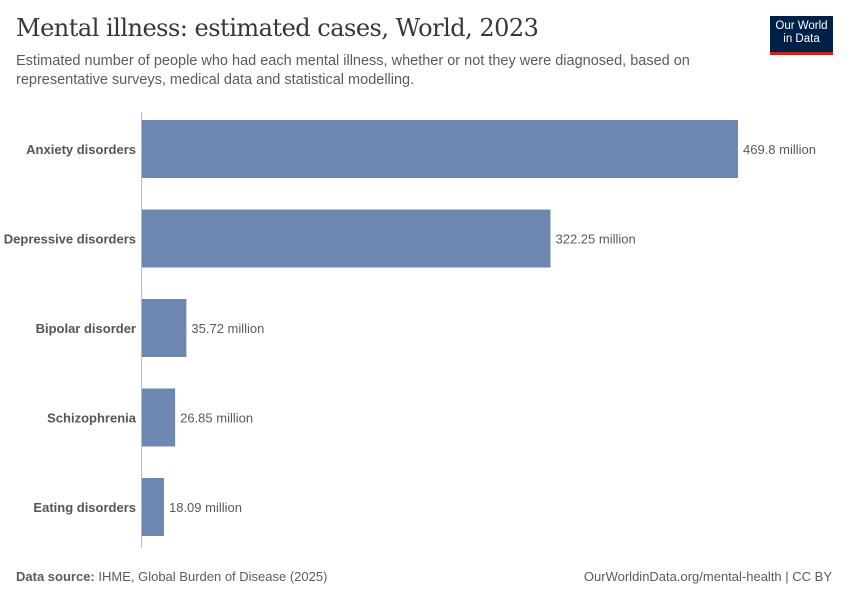 Image resolution: width=850 pixels, height=600 pixels. Describe the element at coordinates (205, 507) in the screenshot. I see `value-label: 18.09 million` at that location.